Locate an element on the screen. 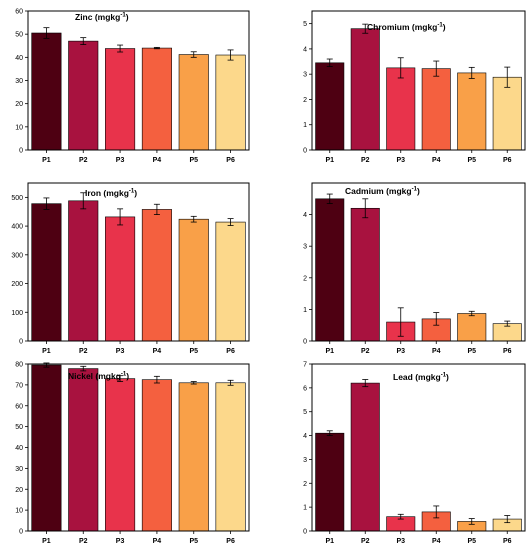 The width and height of the screenshot is (532, 550). chart-title: Cadmium (mgkg-1) is located at coordinates (382, 191).